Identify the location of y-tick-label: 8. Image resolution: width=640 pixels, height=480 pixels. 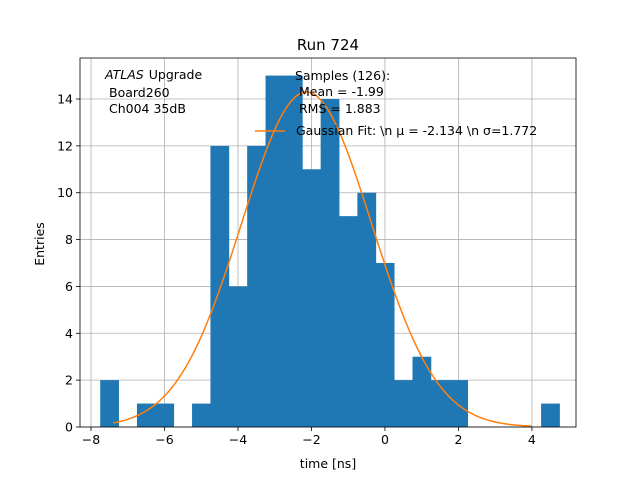
(69, 239).